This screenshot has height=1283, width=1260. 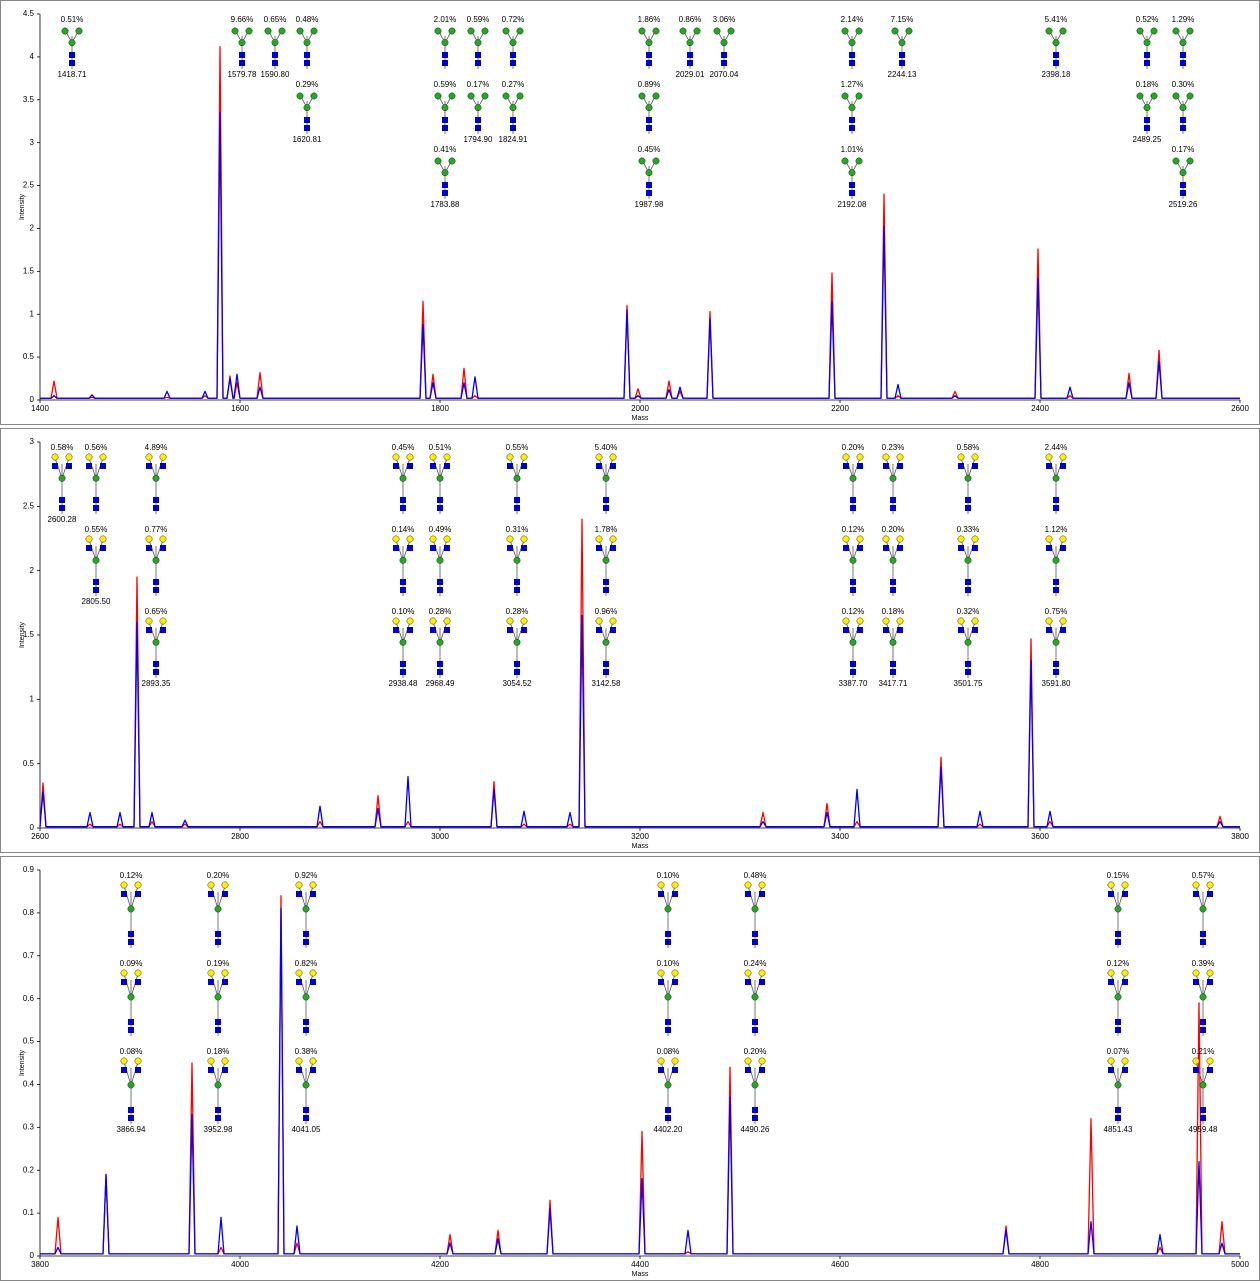 What do you see at coordinates (640, 408) in the screenshot?
I see `x-tick-label: 2000` at bounding box center [640, 408].